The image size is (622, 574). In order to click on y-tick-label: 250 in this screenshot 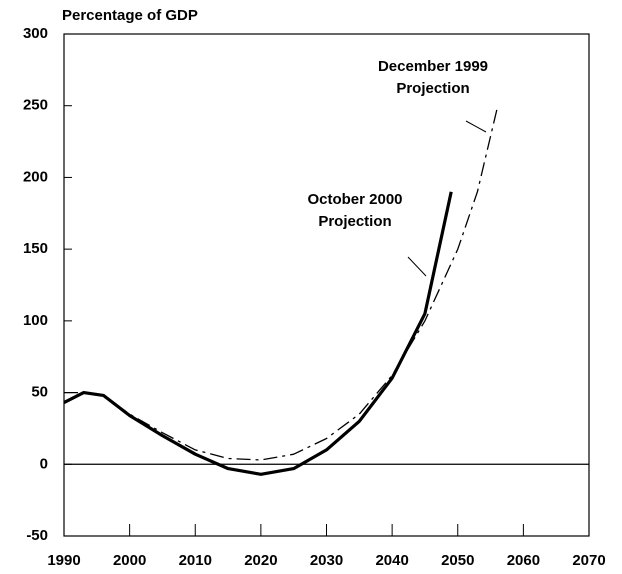, I will do `click(35, 105)`.